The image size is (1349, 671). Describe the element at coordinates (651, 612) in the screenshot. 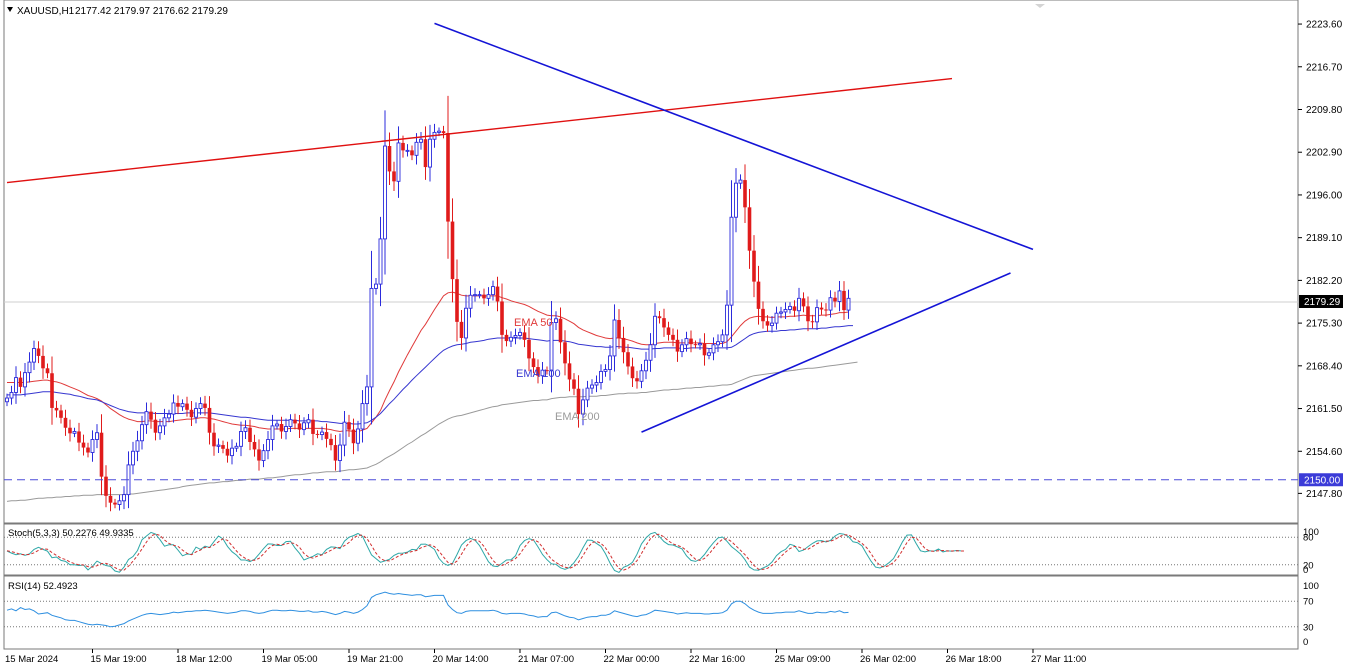

I see `rsi-pane-frame` at that location.